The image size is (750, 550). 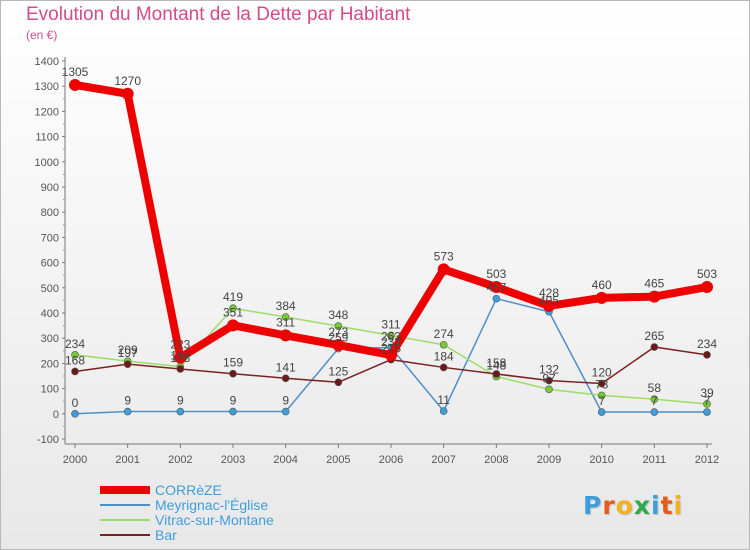 I want to click on data-label: 351, so click(x=233, y=312).